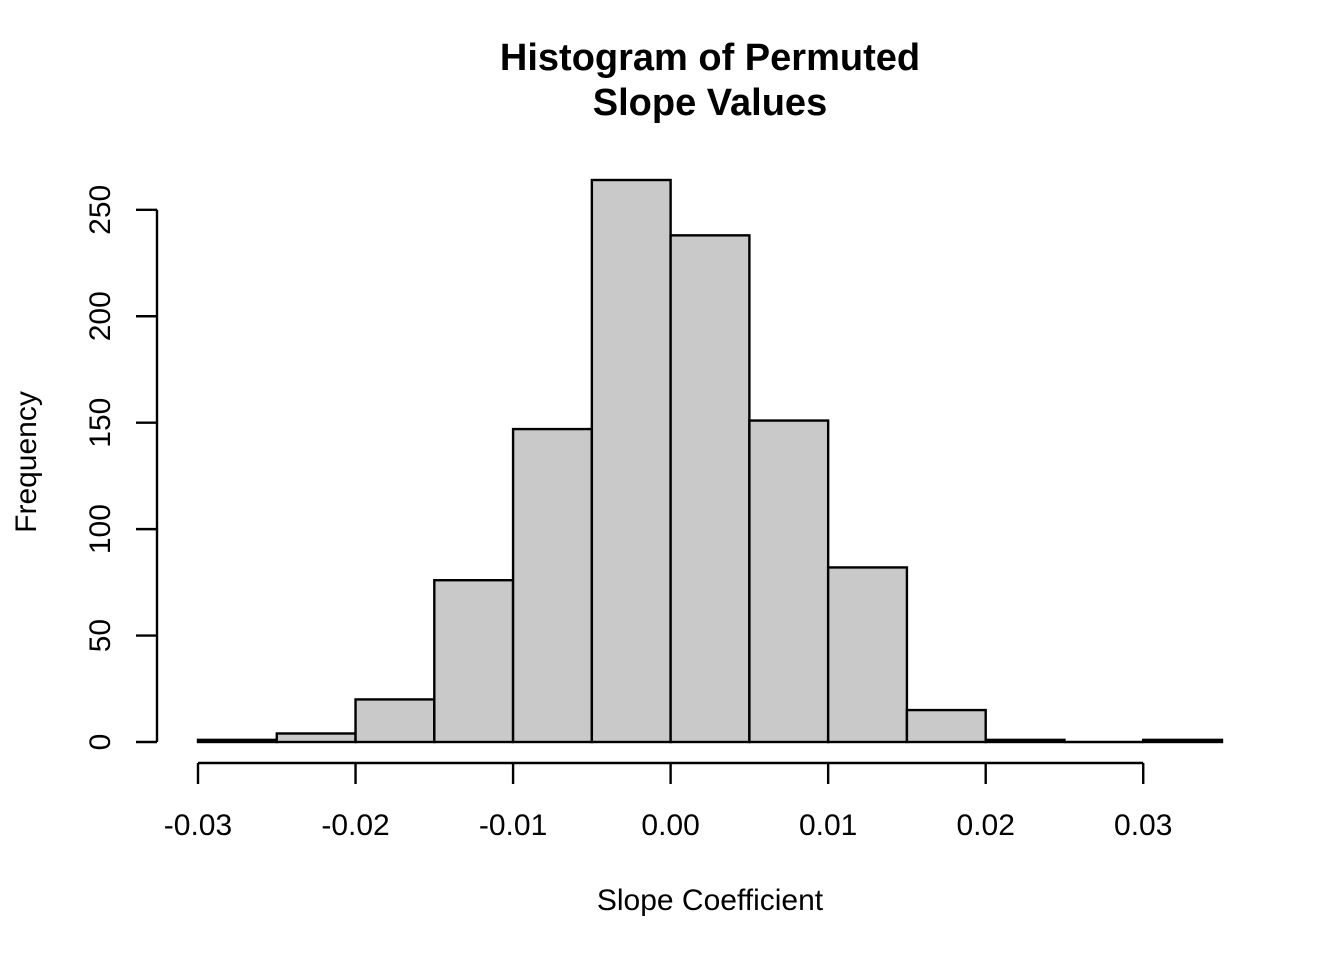 Image resolution: width=1344 pixels, height=960 pixels. I want to click on y-tick-label: 100, so click(100, 529).